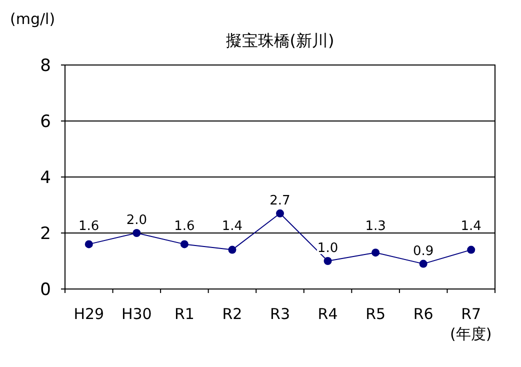  Describe the element at coordinates (45, 122) in the screenshot. I see `y-tick-label: 6` at that location.